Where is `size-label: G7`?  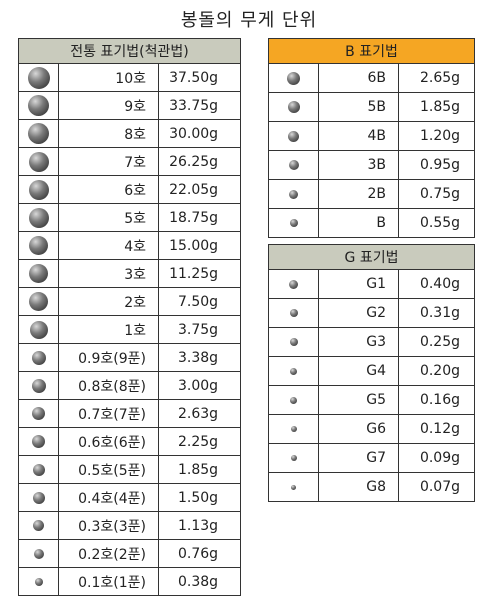
size-label: G7 is located at coordinates (358, 458).